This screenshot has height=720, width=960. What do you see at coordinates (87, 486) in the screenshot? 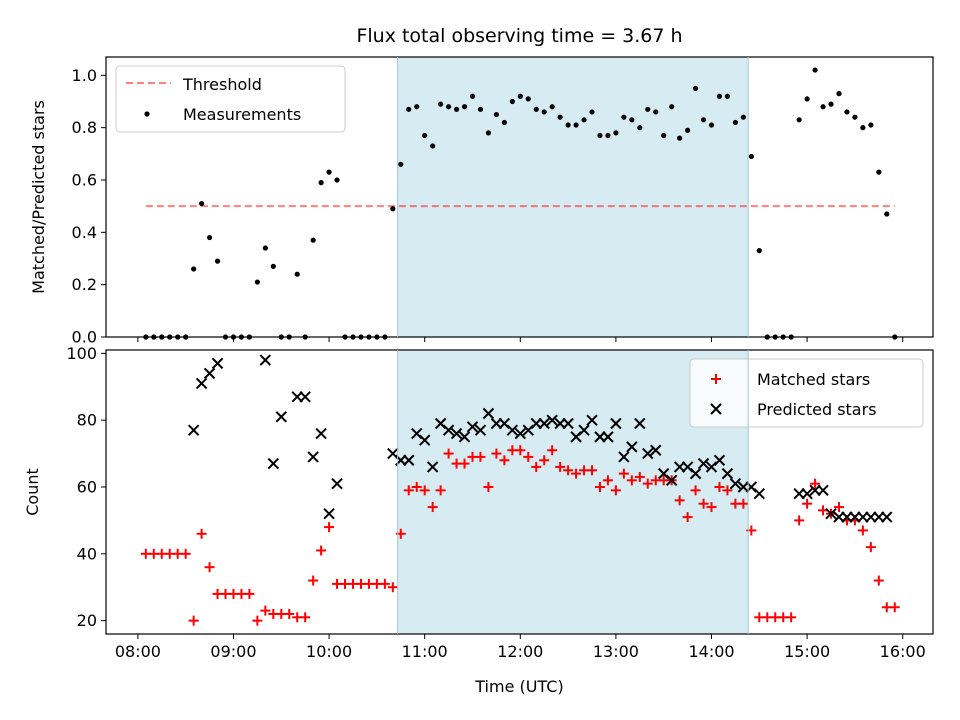
I see `y-tick-label: 60` at bounding box center [87, 486].